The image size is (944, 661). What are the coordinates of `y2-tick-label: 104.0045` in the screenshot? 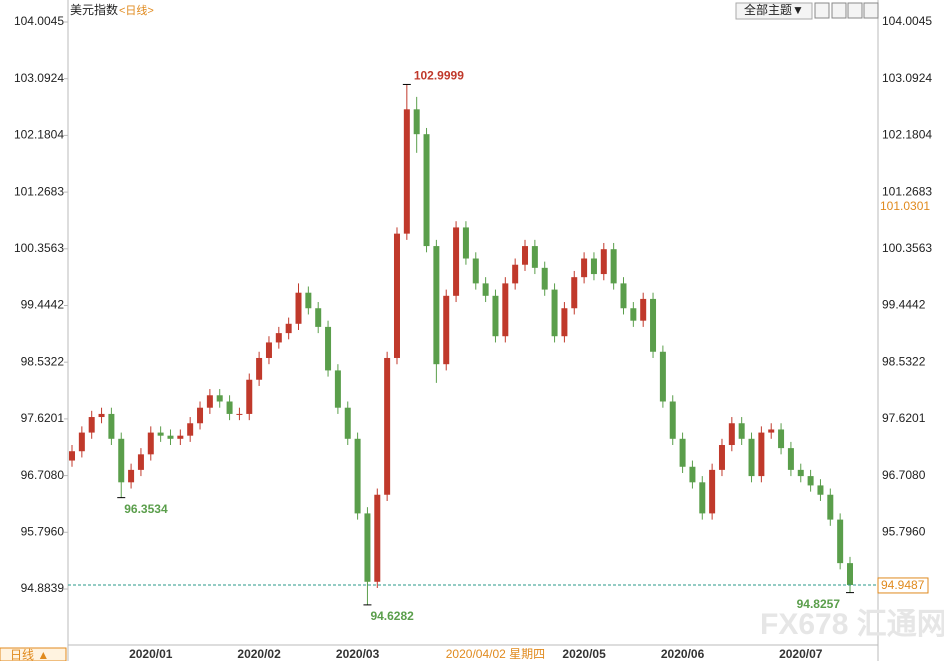 It's located at (907, 21).